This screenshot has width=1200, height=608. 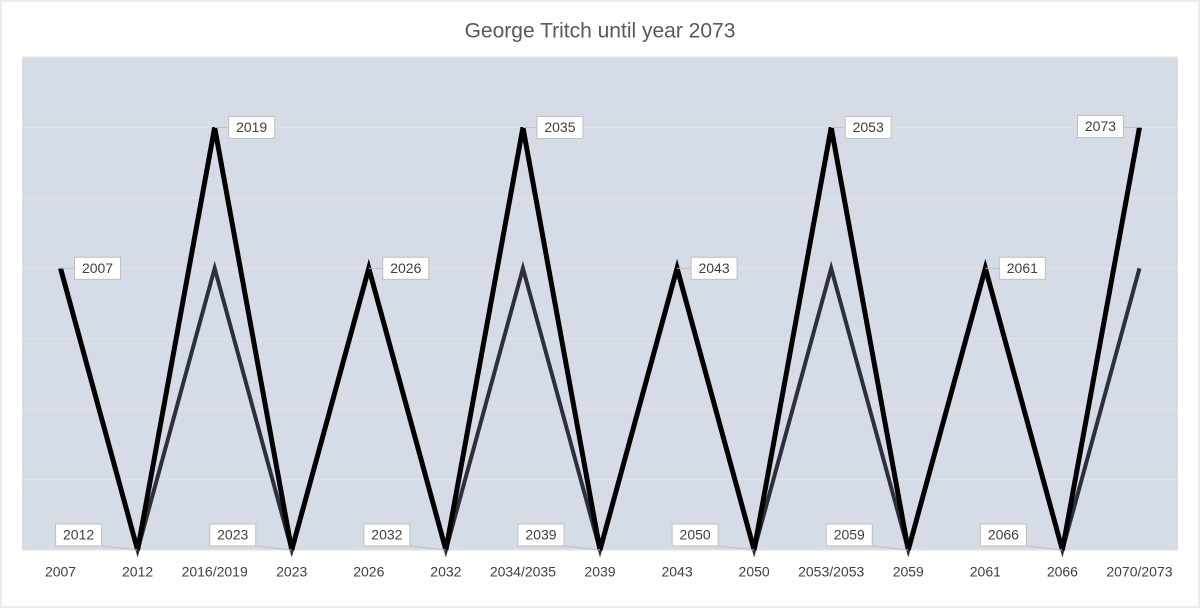 What do you see at coordinates (985, 572) in the screenshot?
I see `x-tick-label: 2061` at bounding box center [985, 572].